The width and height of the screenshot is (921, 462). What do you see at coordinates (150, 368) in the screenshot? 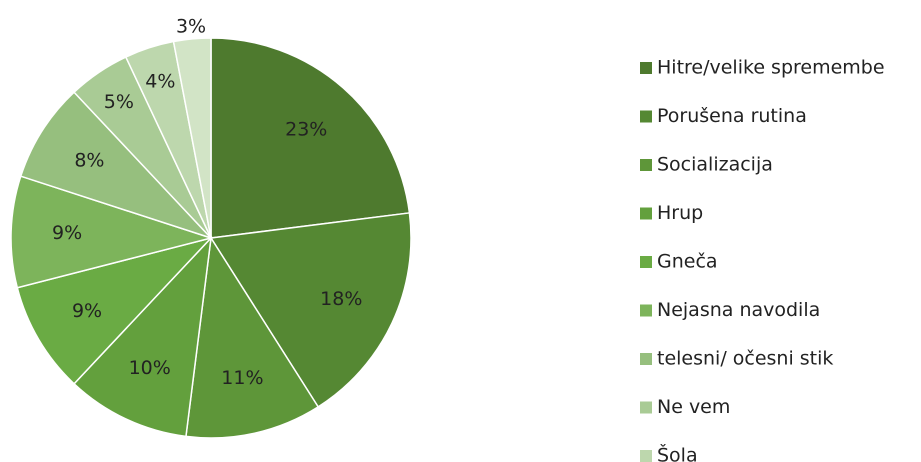
I see `data-label: 10%` at bounding box center [150, 368].